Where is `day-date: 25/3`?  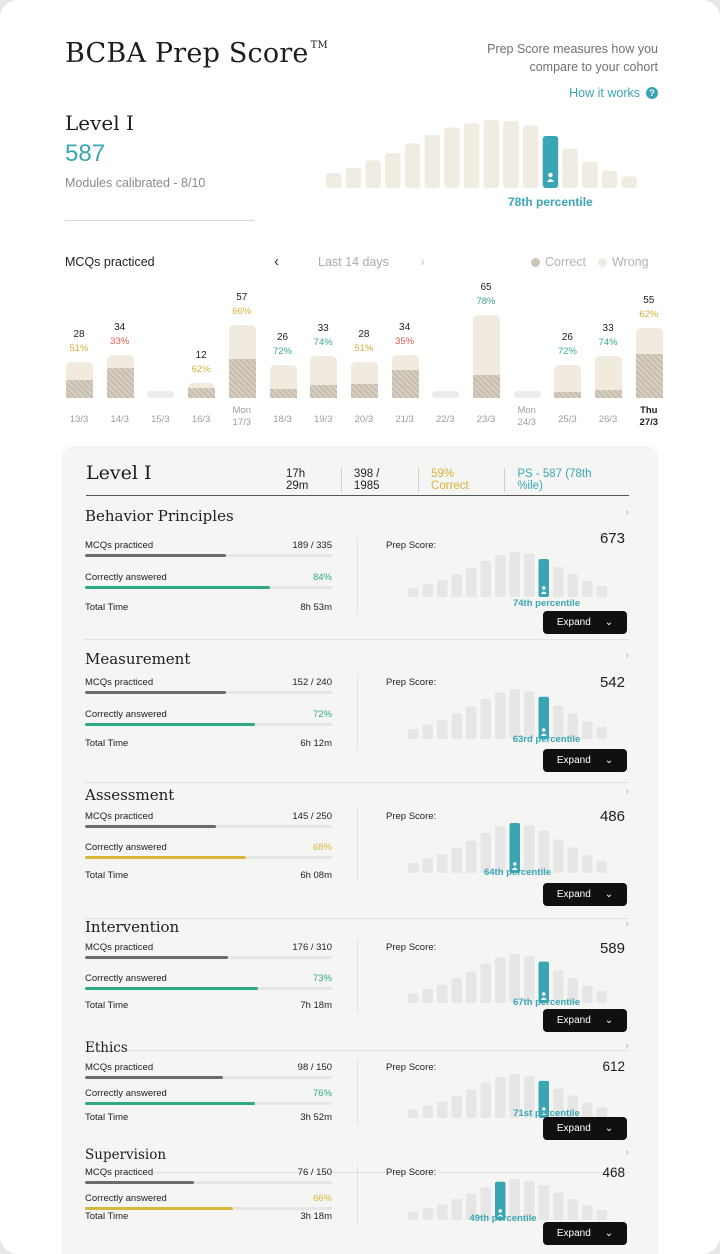
day-date: 25/3 is located at coordinates (567, 419).